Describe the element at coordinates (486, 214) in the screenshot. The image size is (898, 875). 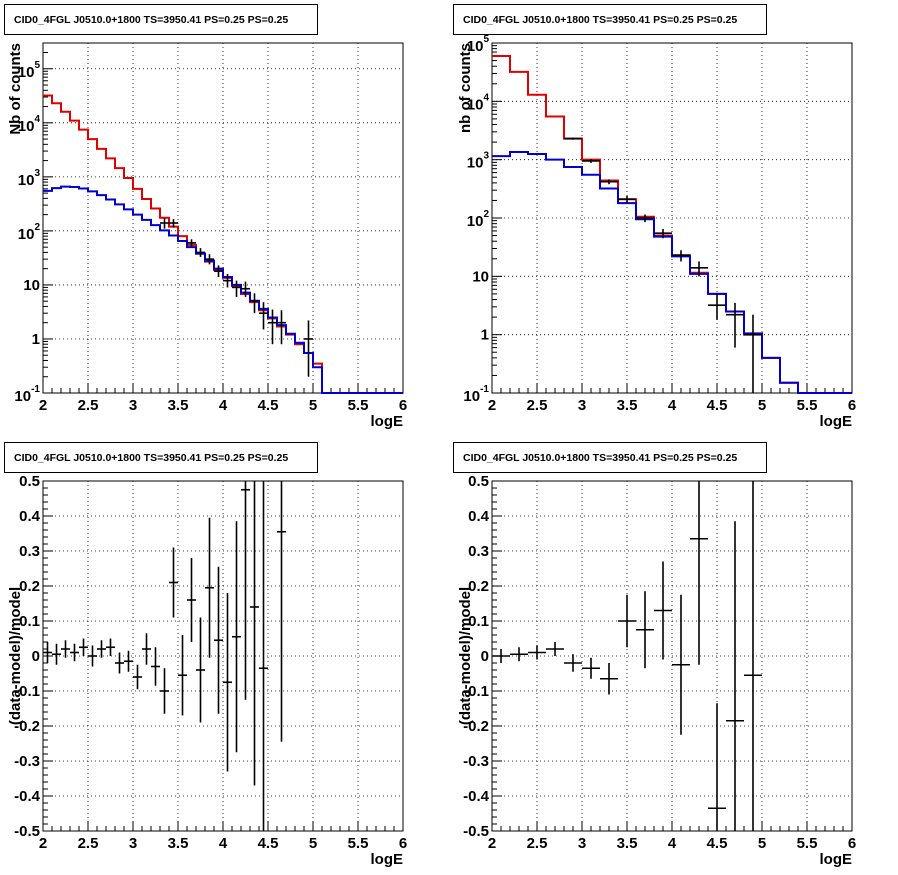
I see `y-tick-exponent: 2` at that location.